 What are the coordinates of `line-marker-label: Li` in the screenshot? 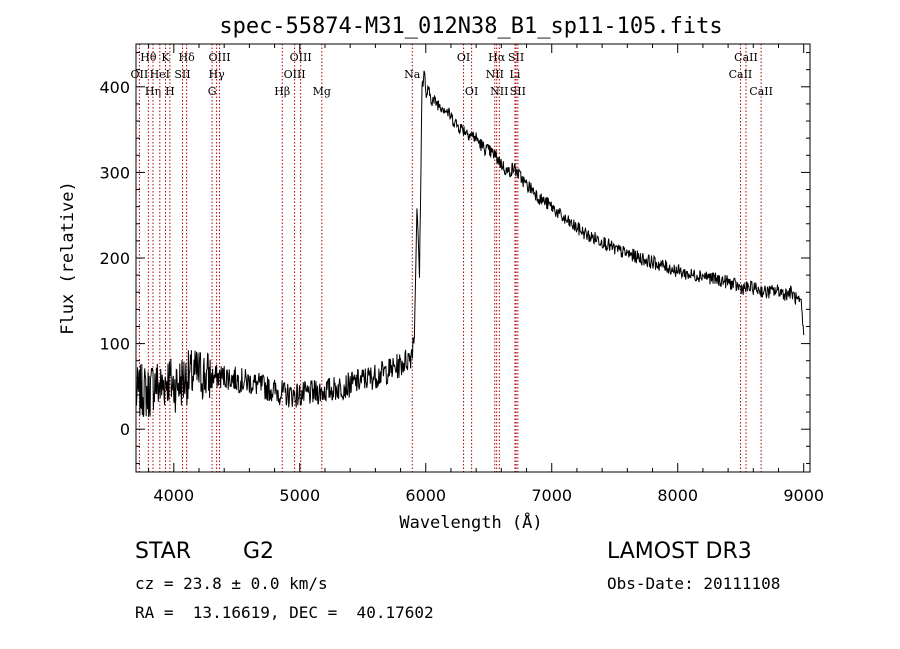 It's located at (515, 74).